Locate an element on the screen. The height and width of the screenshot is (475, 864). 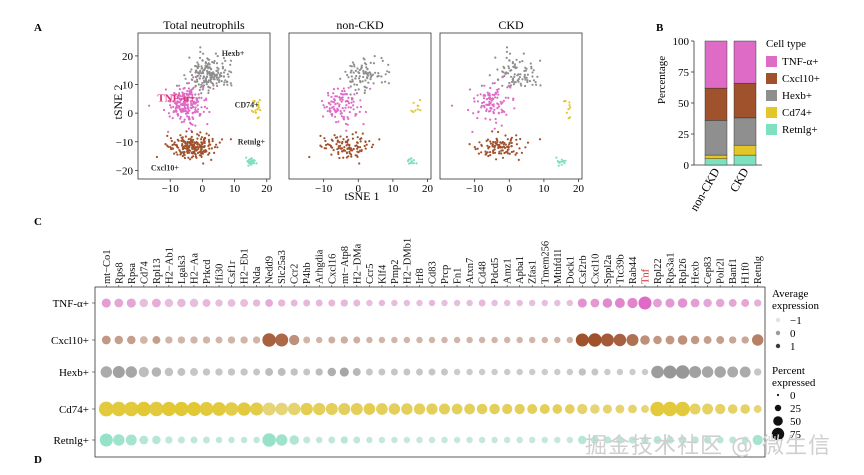
dotplot-gene-label: Rpl22 is located at coordinates (658, 271).